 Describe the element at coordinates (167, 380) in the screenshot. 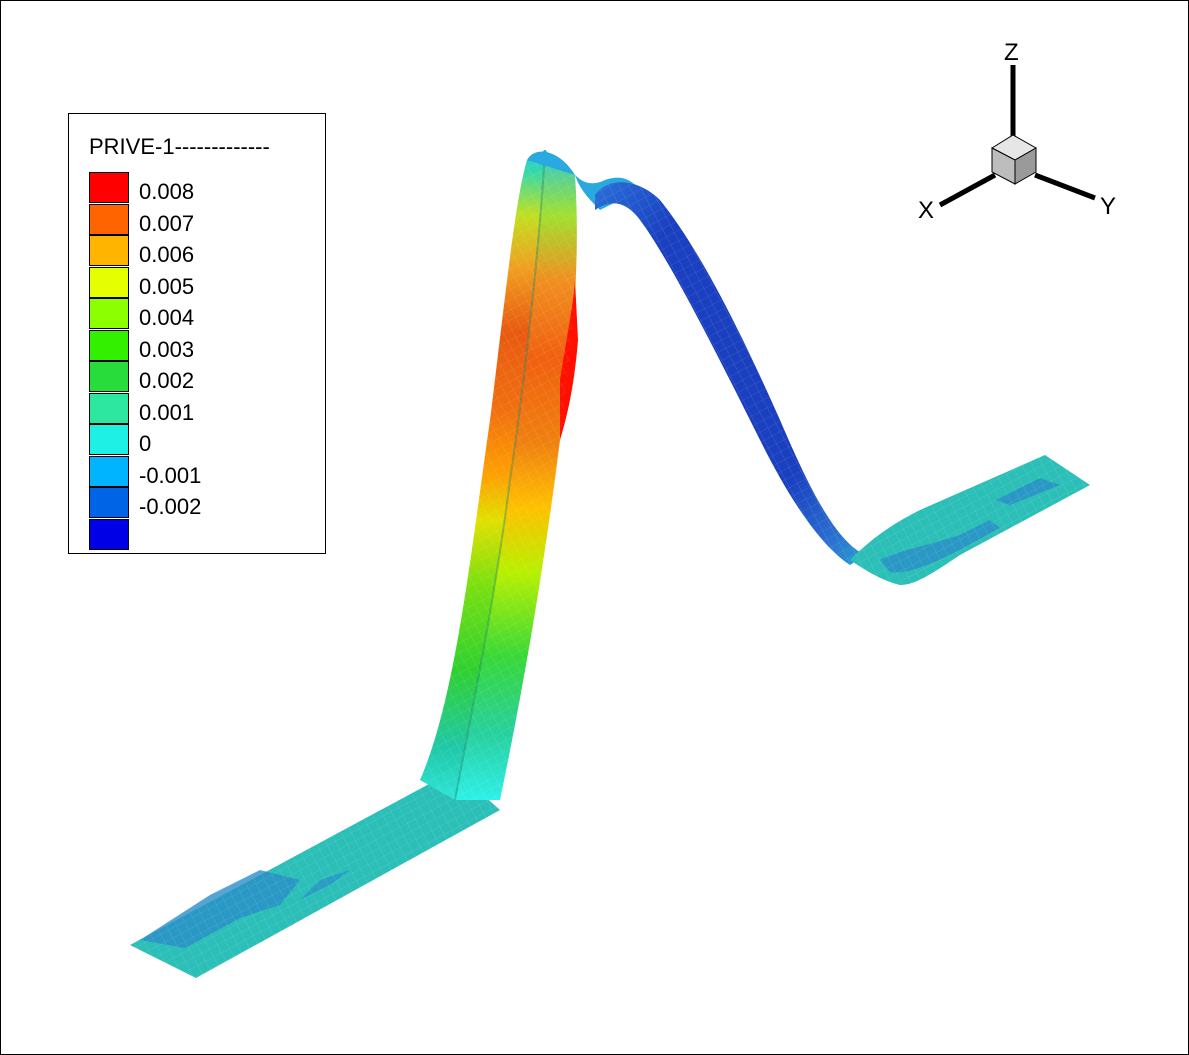

I see `legend-level-label: 0.002` at that location.